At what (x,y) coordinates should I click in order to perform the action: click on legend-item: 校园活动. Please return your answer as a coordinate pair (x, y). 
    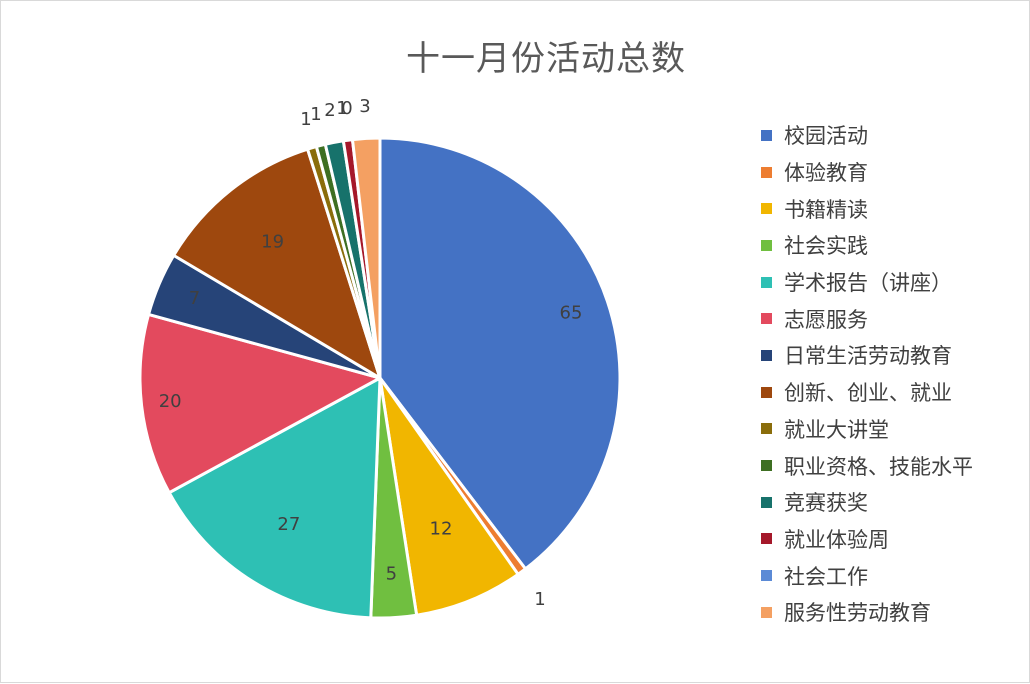
    Looking at the image, I should click on (867, 135).